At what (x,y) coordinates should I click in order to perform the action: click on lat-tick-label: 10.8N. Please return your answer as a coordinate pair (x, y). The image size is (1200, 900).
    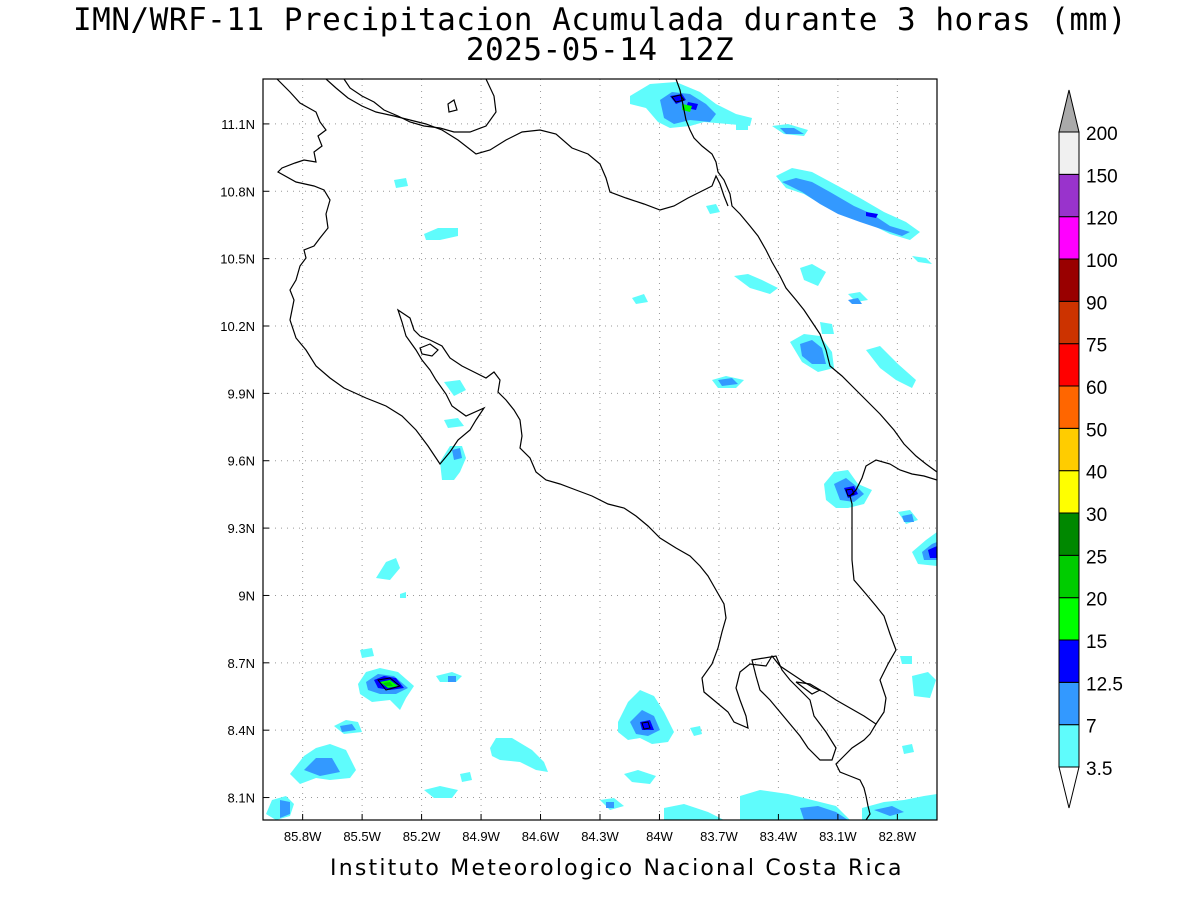
    Looking at the image, I should click on (237, 191).